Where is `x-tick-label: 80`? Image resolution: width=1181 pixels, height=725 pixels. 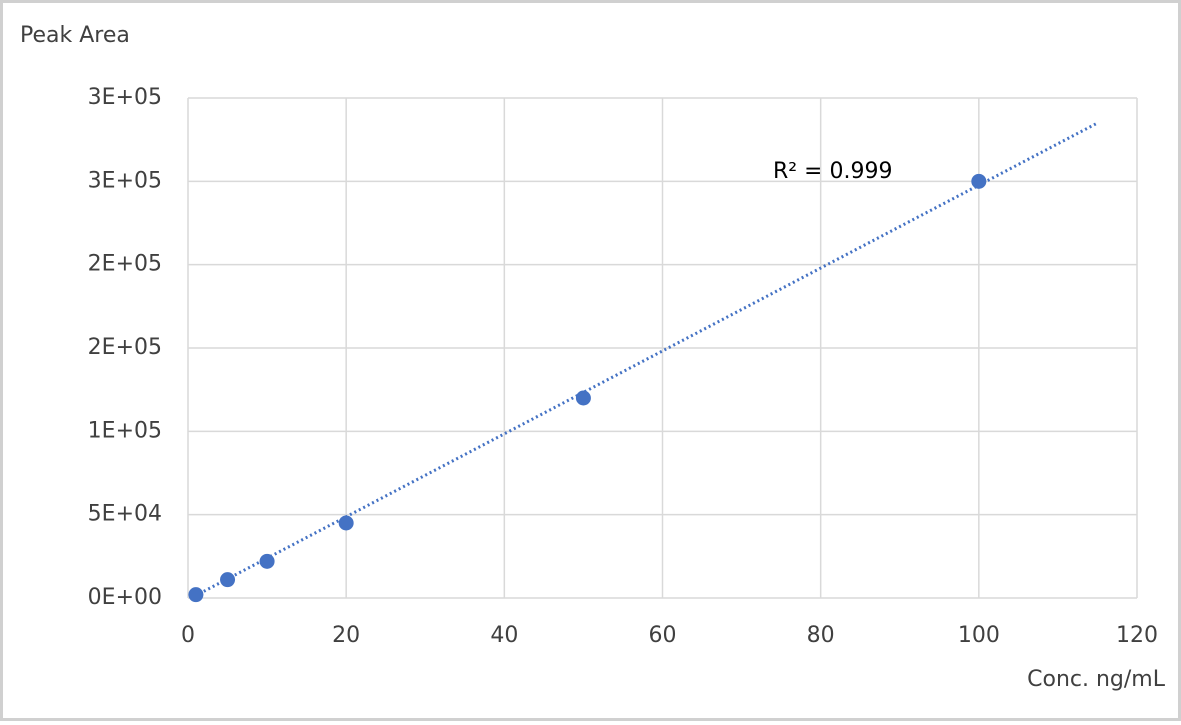
x-tick-label: 80 is located at coordinates (821, 635).